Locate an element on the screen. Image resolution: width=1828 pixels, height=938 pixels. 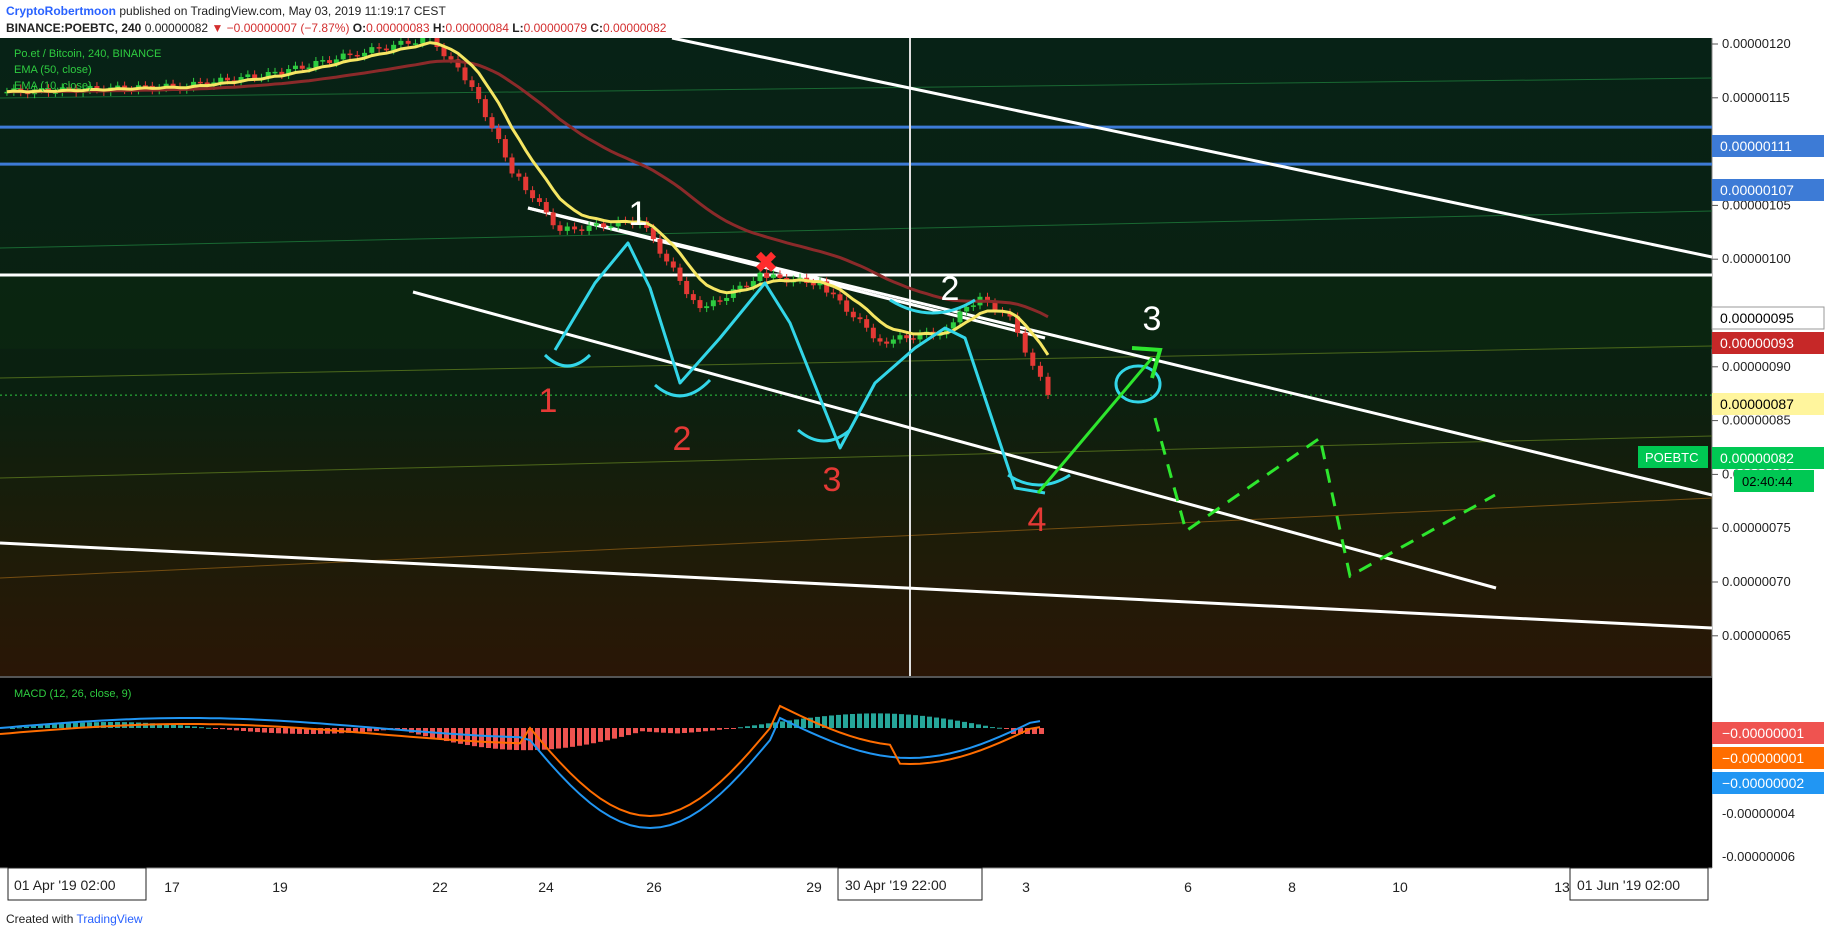
time-cursor-label: 30 Apr '19 22:00 is located at coordinates (896, 885).